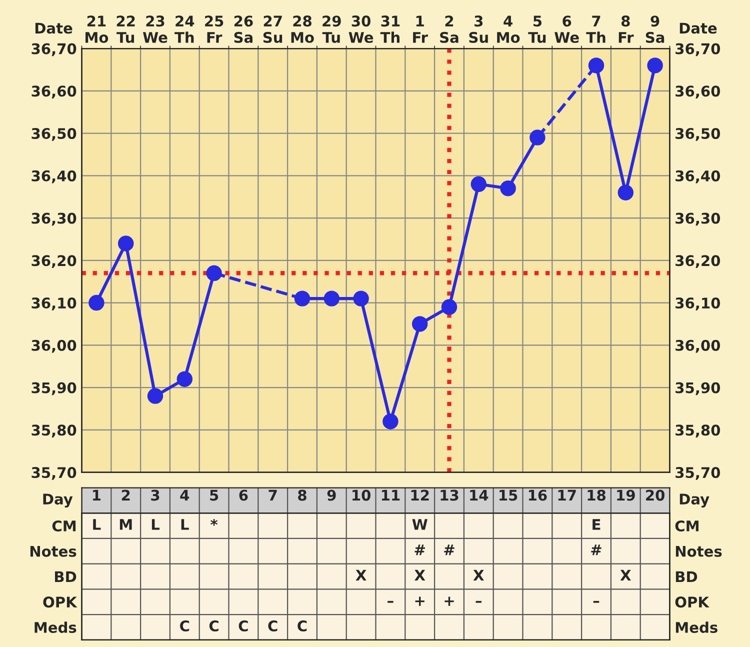  What do you see at coordinates (53, 28) in the screenshot?
I see `x-axis-title: Date` at bounding box center [53, 28].